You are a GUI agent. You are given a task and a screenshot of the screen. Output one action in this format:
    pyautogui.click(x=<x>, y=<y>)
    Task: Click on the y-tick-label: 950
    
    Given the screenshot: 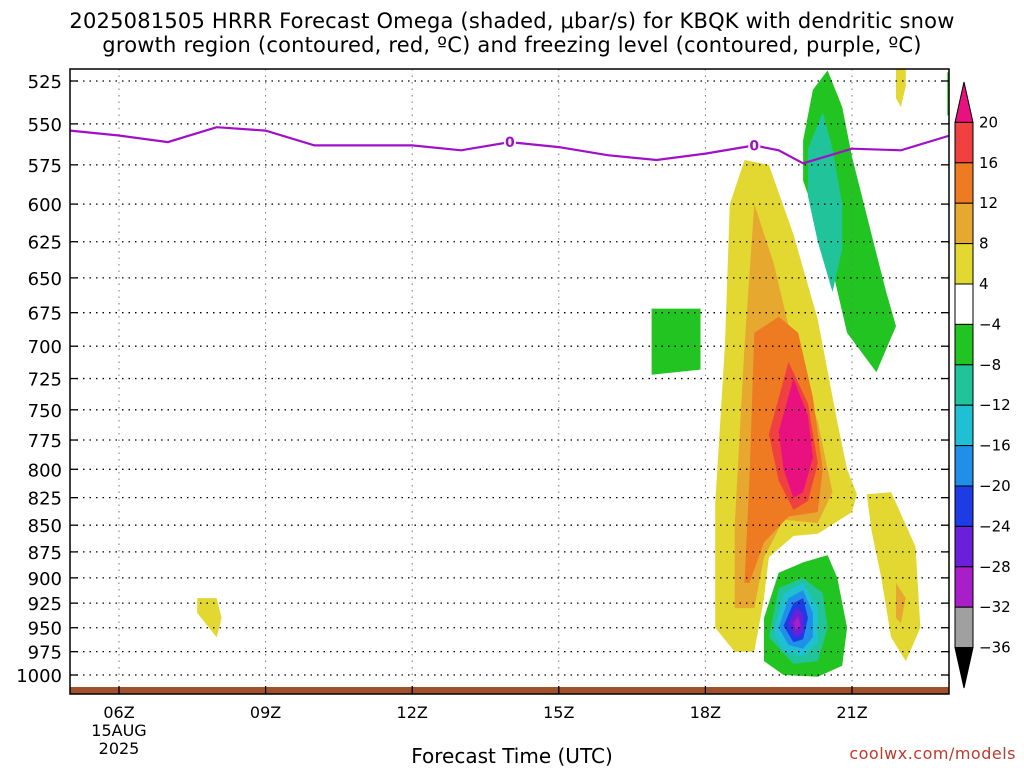 What is the action you would take?
    pyautogui.click(x=45, y=629)
    